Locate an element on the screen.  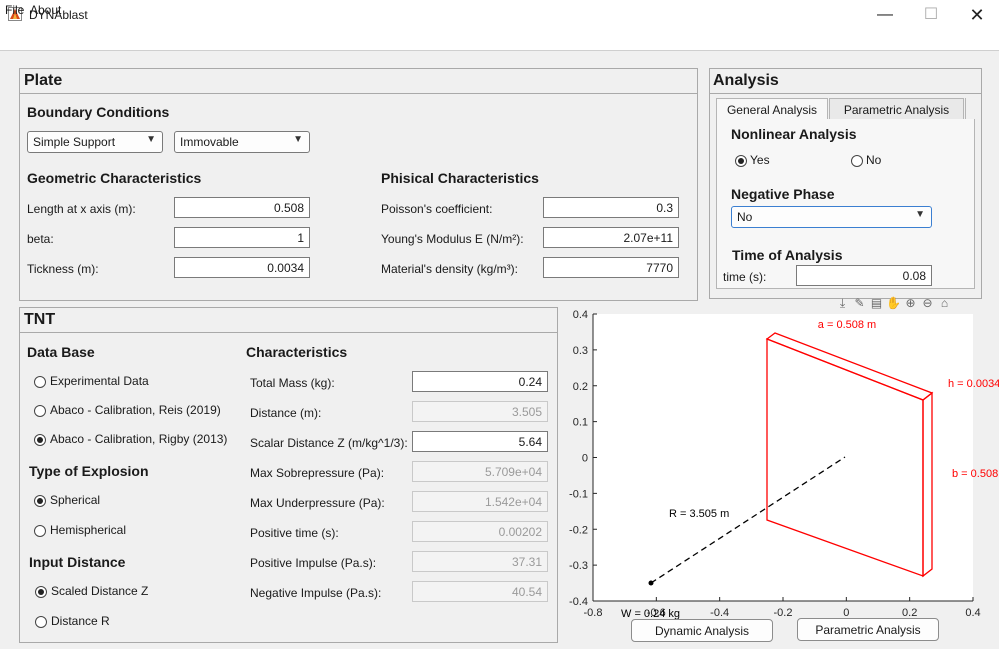
x-tick-label: -0.4 is located at coordinates (719, 613).